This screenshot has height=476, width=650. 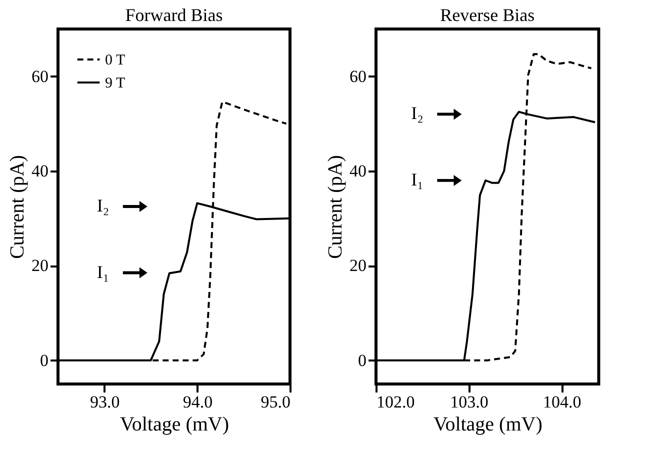 I want to click on legend-label: 0 T, so click(x=115, y=60).